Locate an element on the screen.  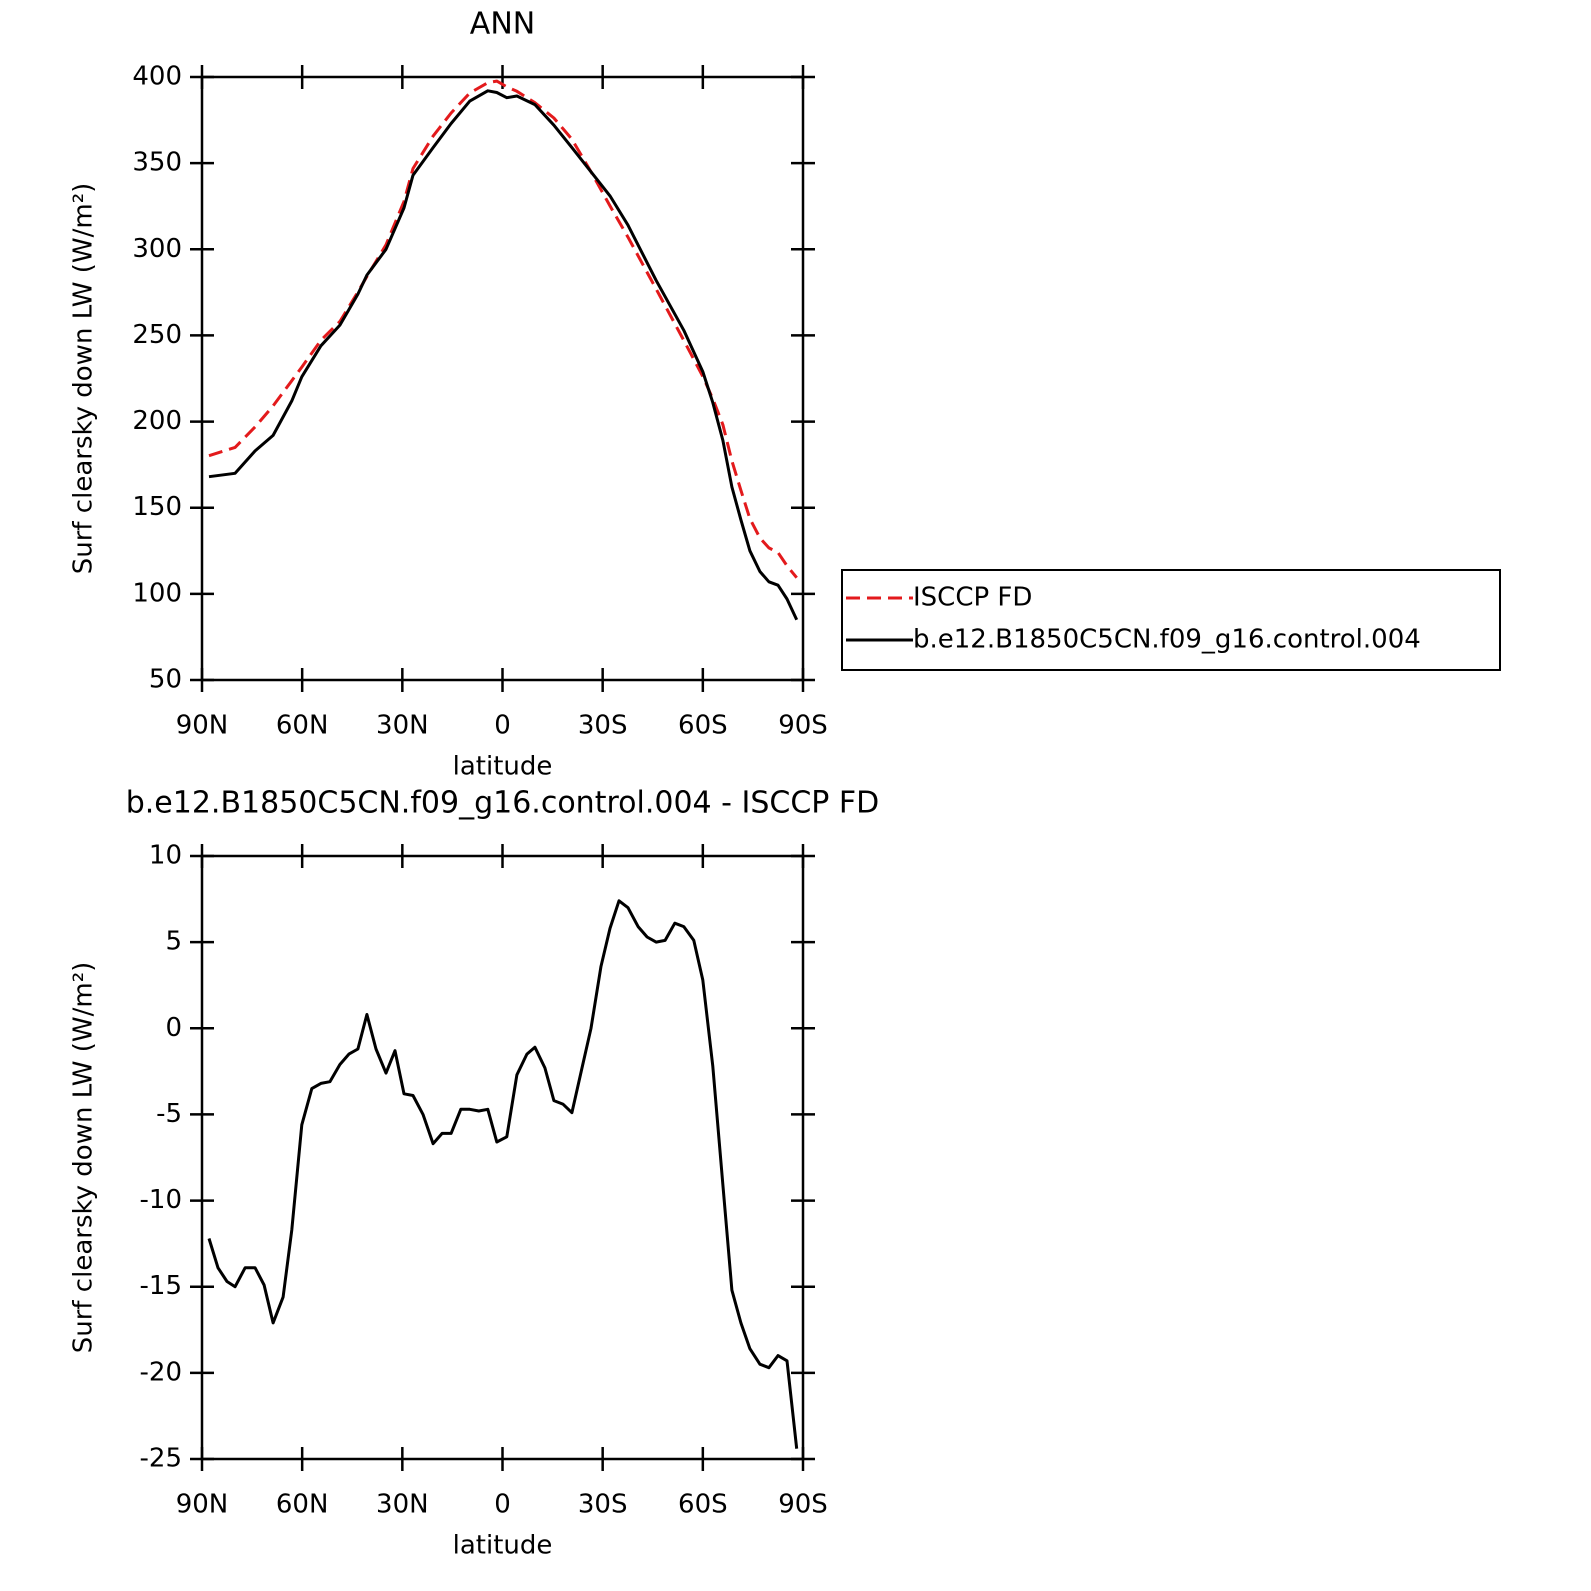
y-tick-label: 400 is located at coordinates (157, 77).